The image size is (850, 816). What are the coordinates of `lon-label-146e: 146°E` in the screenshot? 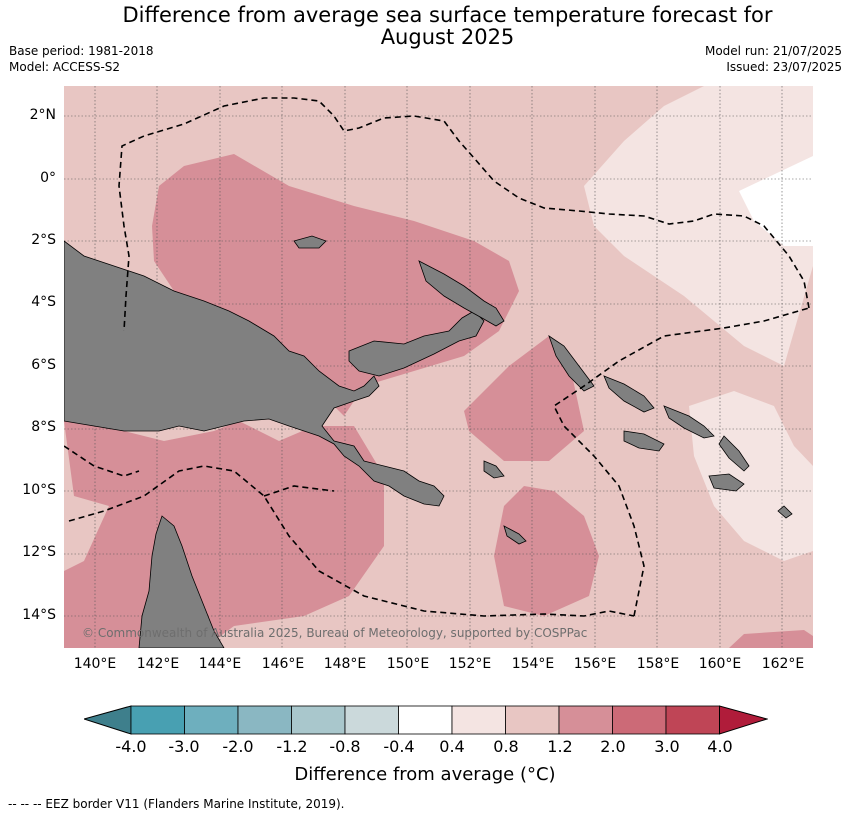 It's located at (283, 664).